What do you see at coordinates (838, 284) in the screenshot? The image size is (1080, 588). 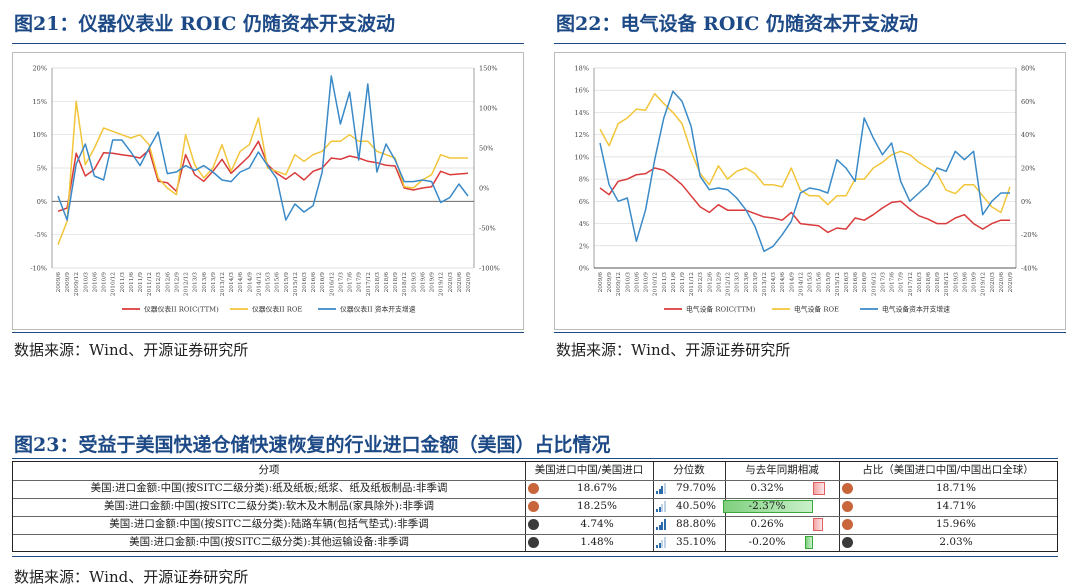 I see `x-tick-label: 2015/12` at bounding box center [838, 284].